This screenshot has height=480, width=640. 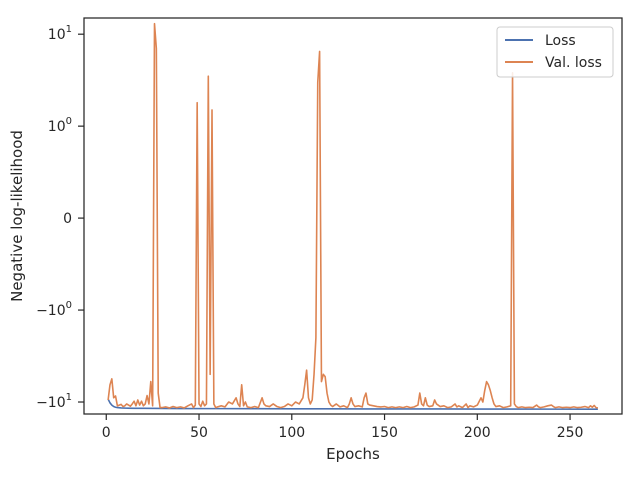 I want to click on x-tick-label: 50, so click(x=199, y=433).